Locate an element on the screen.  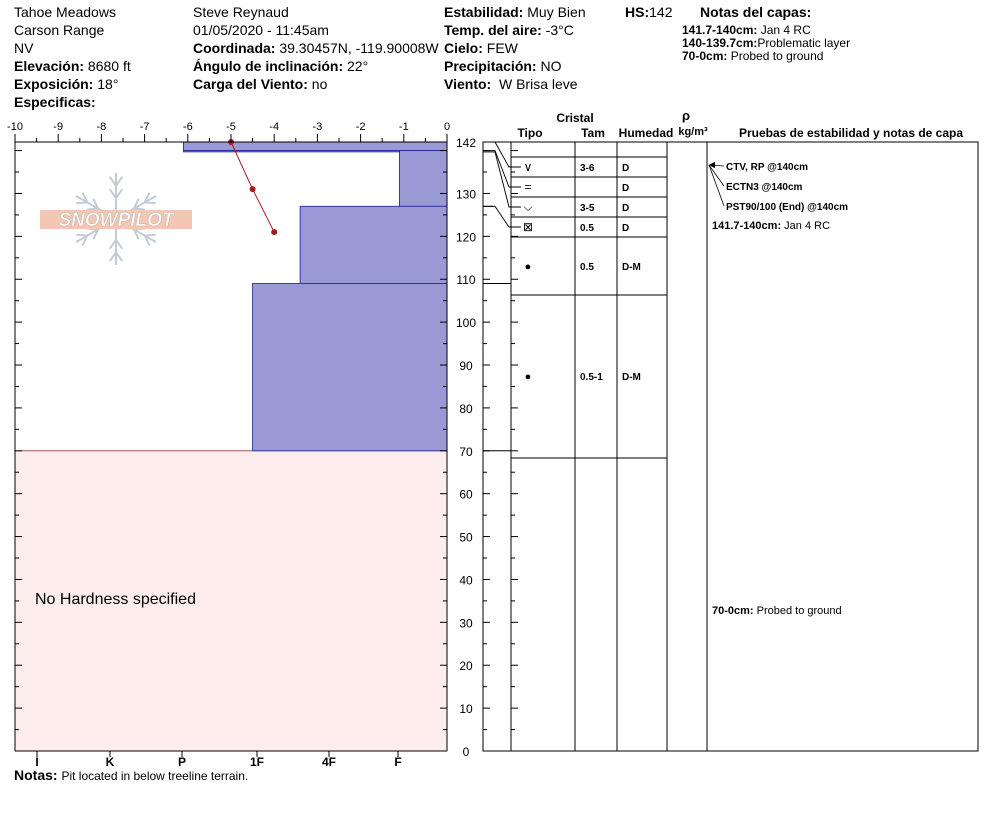
crystal-size: 0.5-1 is located at coordinates (591, 377).